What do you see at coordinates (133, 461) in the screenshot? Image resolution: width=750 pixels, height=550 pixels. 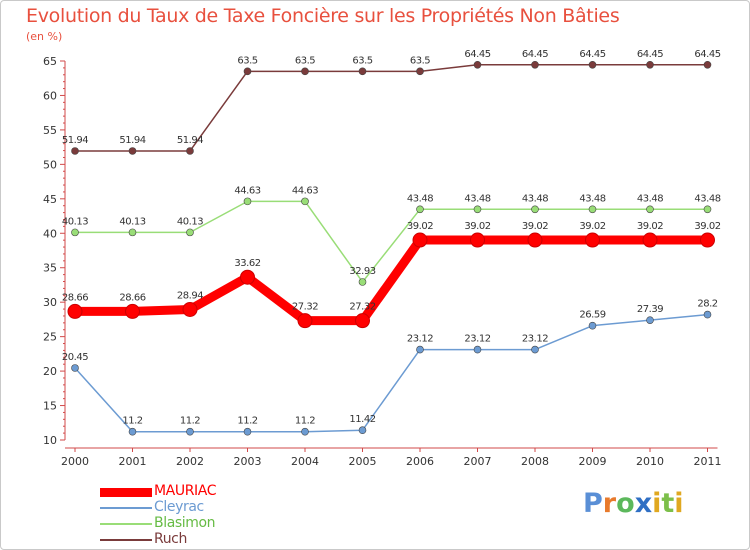 I see `x-tick-label: 2001` at bounding box center [133, 461].